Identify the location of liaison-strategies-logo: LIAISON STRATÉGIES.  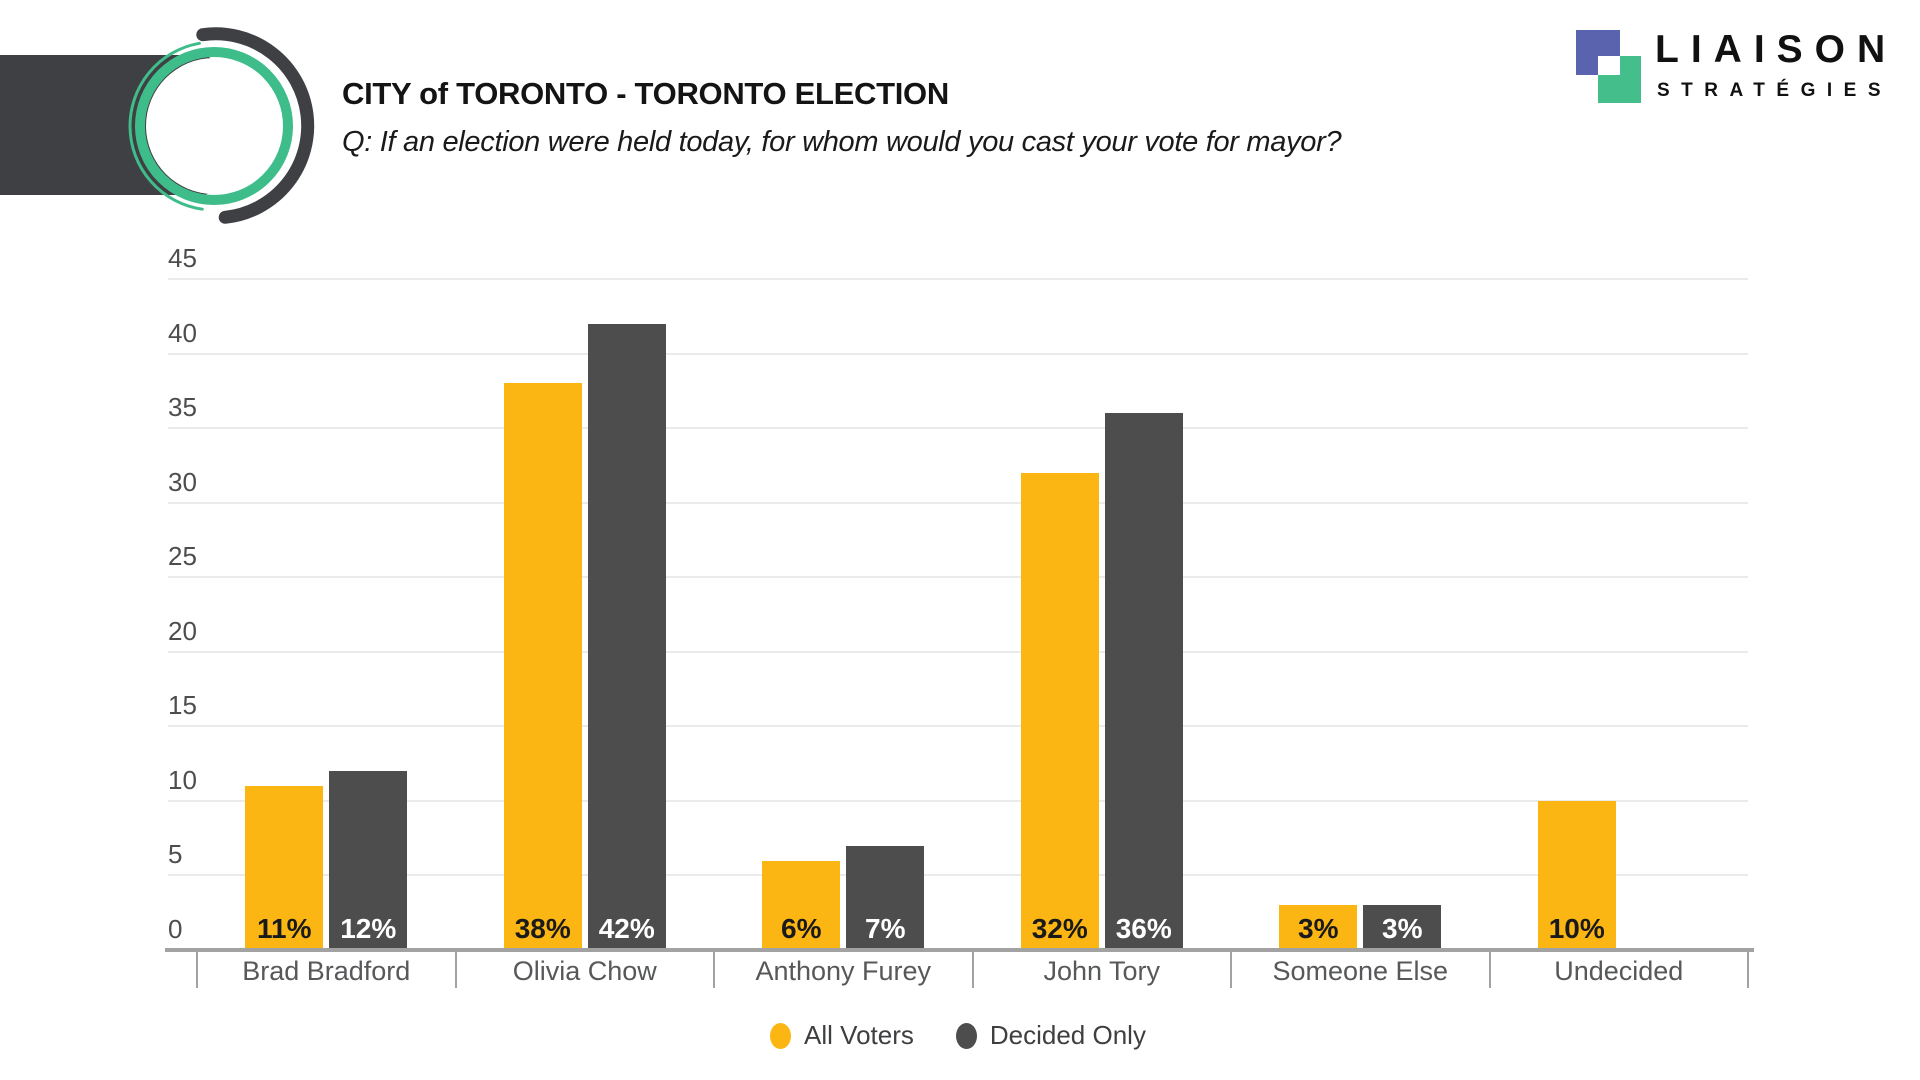
(1741, 68).